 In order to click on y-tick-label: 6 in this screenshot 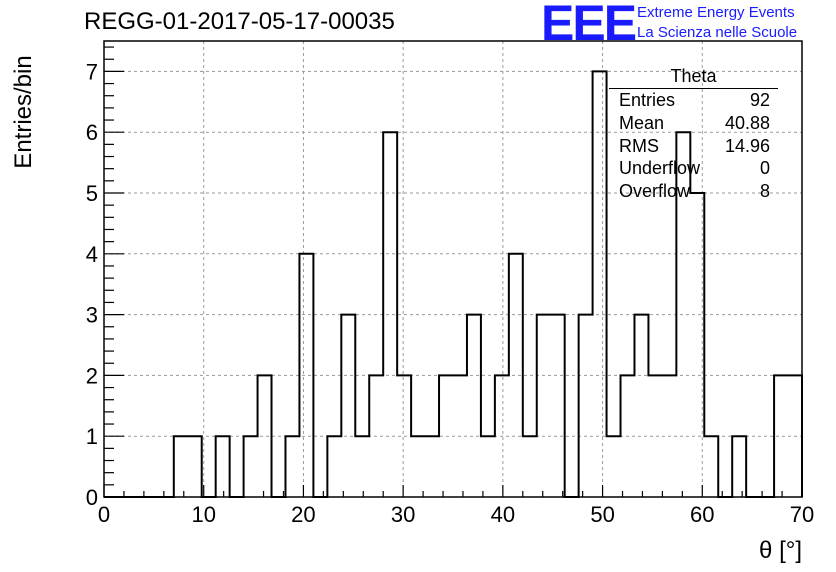, I will do `click(92, 132)`.